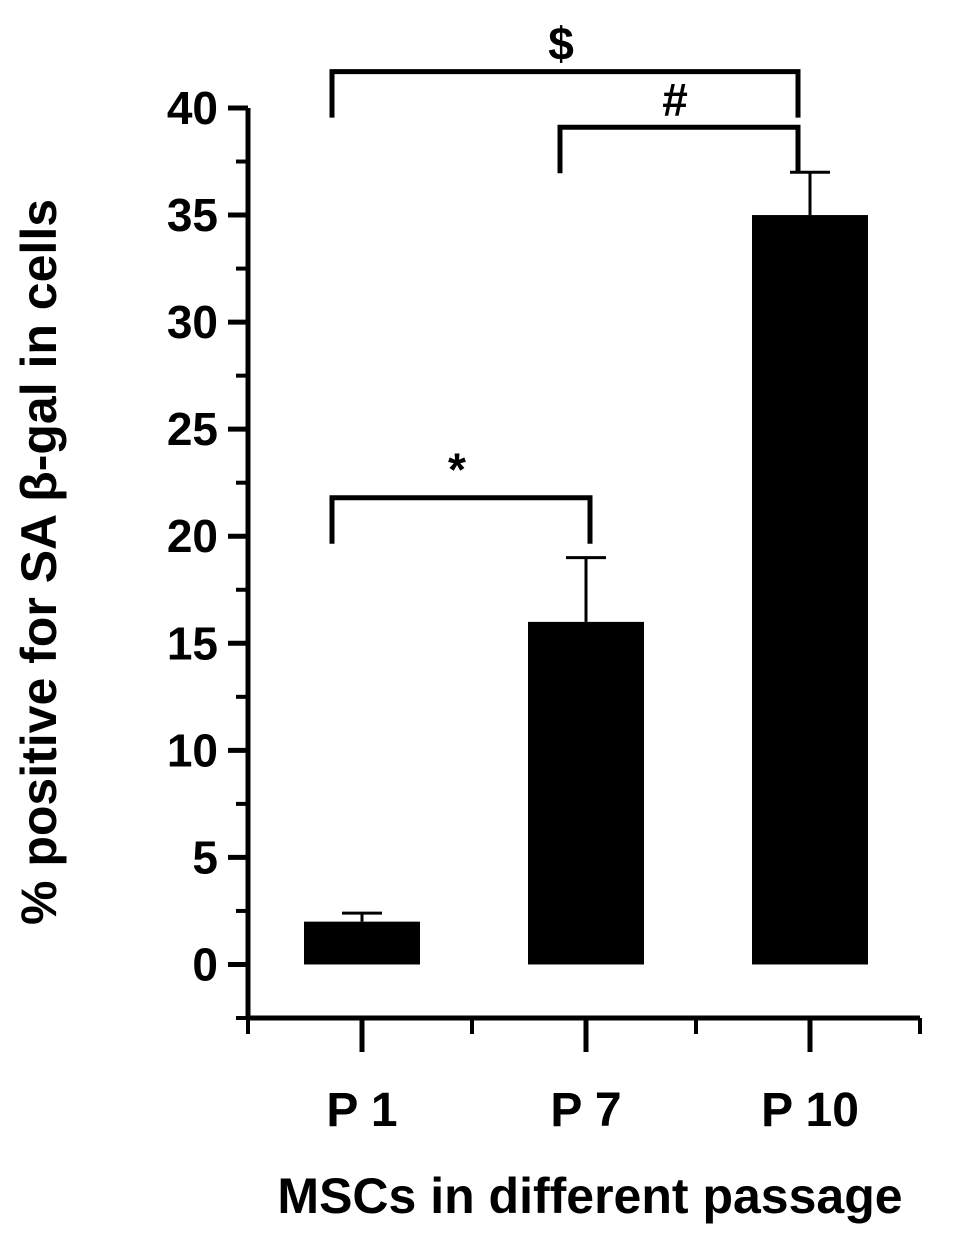  What do you see at coordinates (561, 44) in the screenshot?
I see `significance-label: $` at bounding box center [561, 44].